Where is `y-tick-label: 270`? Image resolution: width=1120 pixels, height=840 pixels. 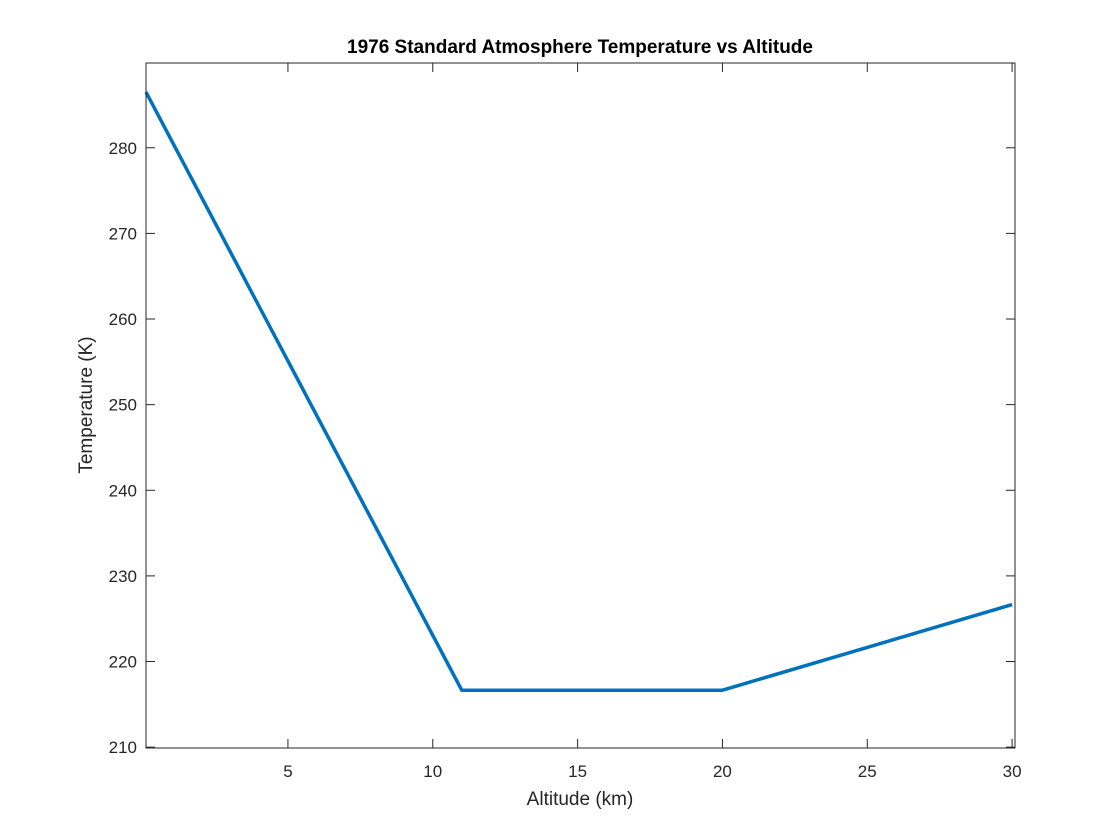 y-tick-label: 270 is located at coordinates (123, 233).